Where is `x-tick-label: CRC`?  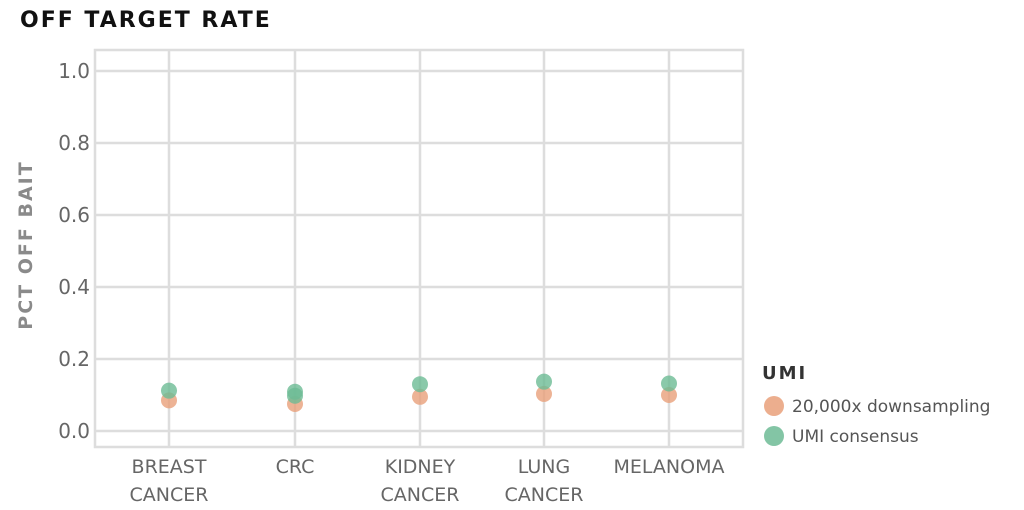
x-tick-label: CRC is located at coordinates (295, 467).